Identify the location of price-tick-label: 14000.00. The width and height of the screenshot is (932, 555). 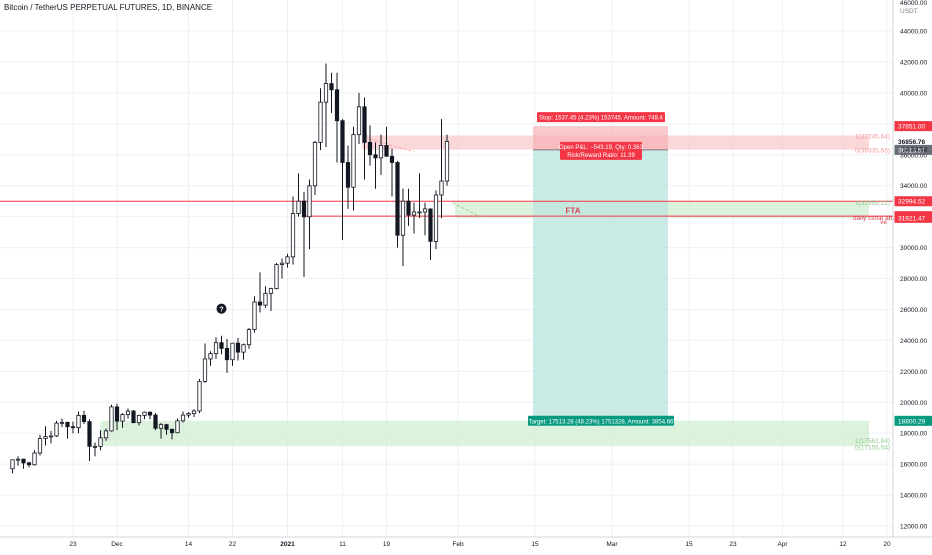
(913, 496).